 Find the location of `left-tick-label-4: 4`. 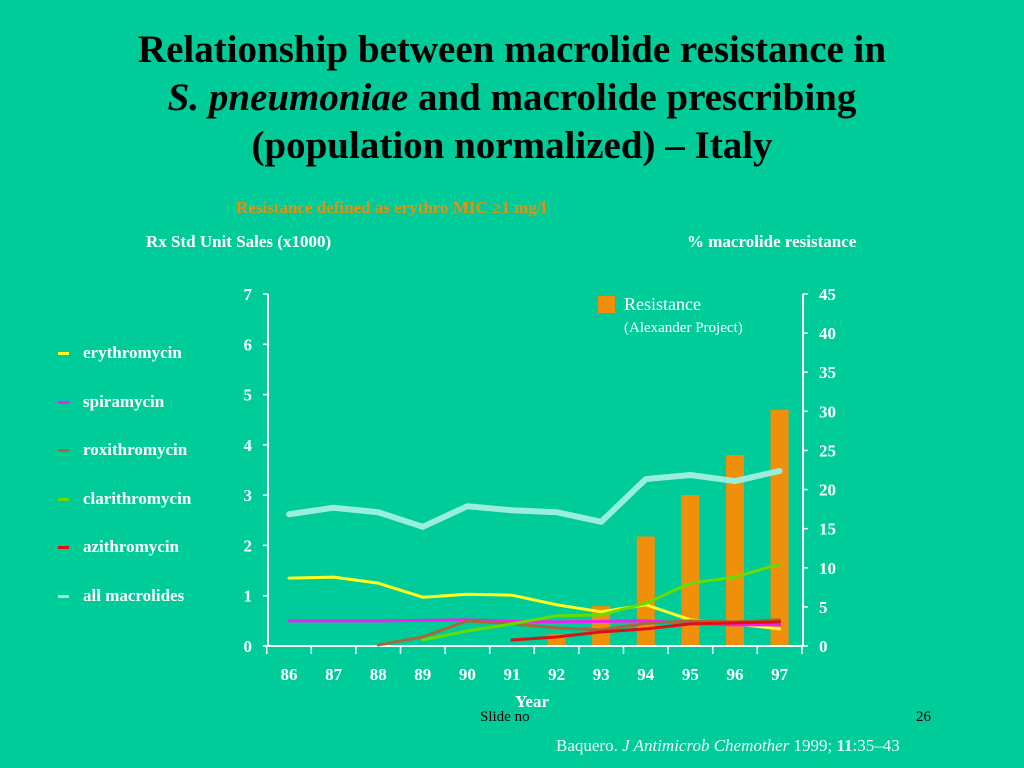

left-tick-label-4: 4 is located at coordinates (248, 445).